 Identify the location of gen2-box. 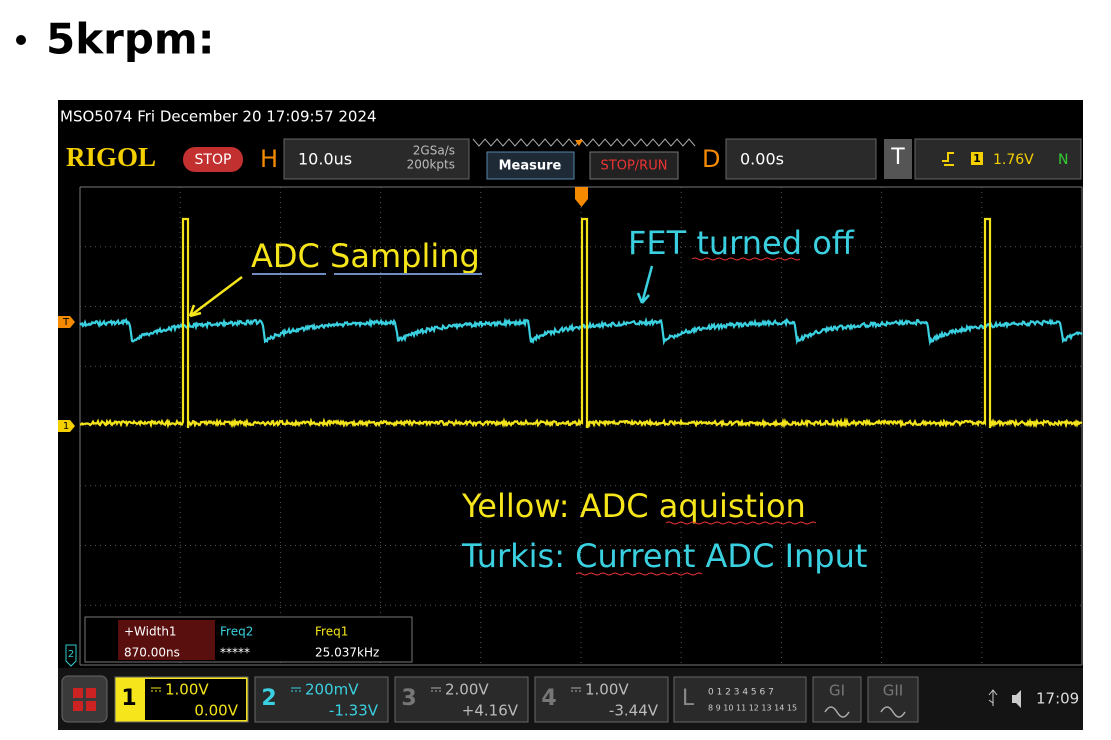
(893, 699).